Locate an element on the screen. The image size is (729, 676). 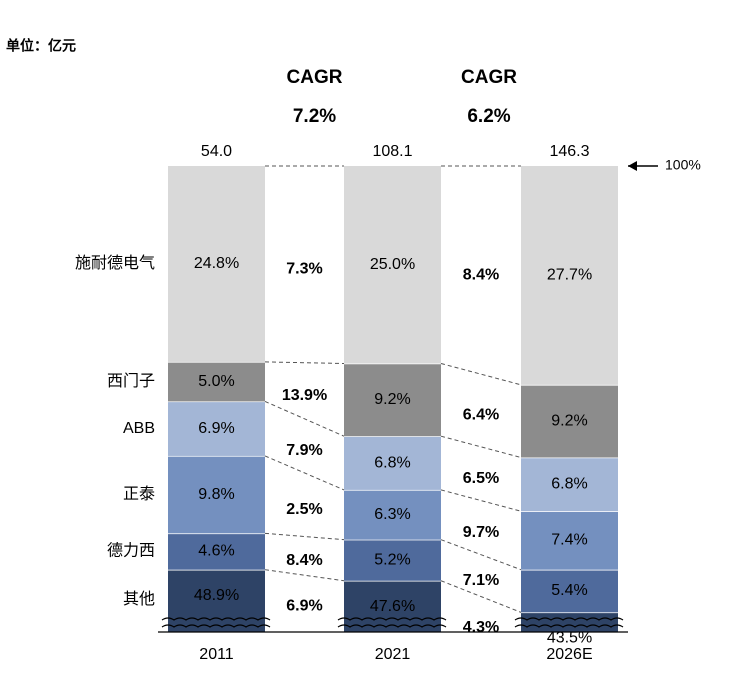
cagr-label: 7.1% is located at coordinates (481, 580).